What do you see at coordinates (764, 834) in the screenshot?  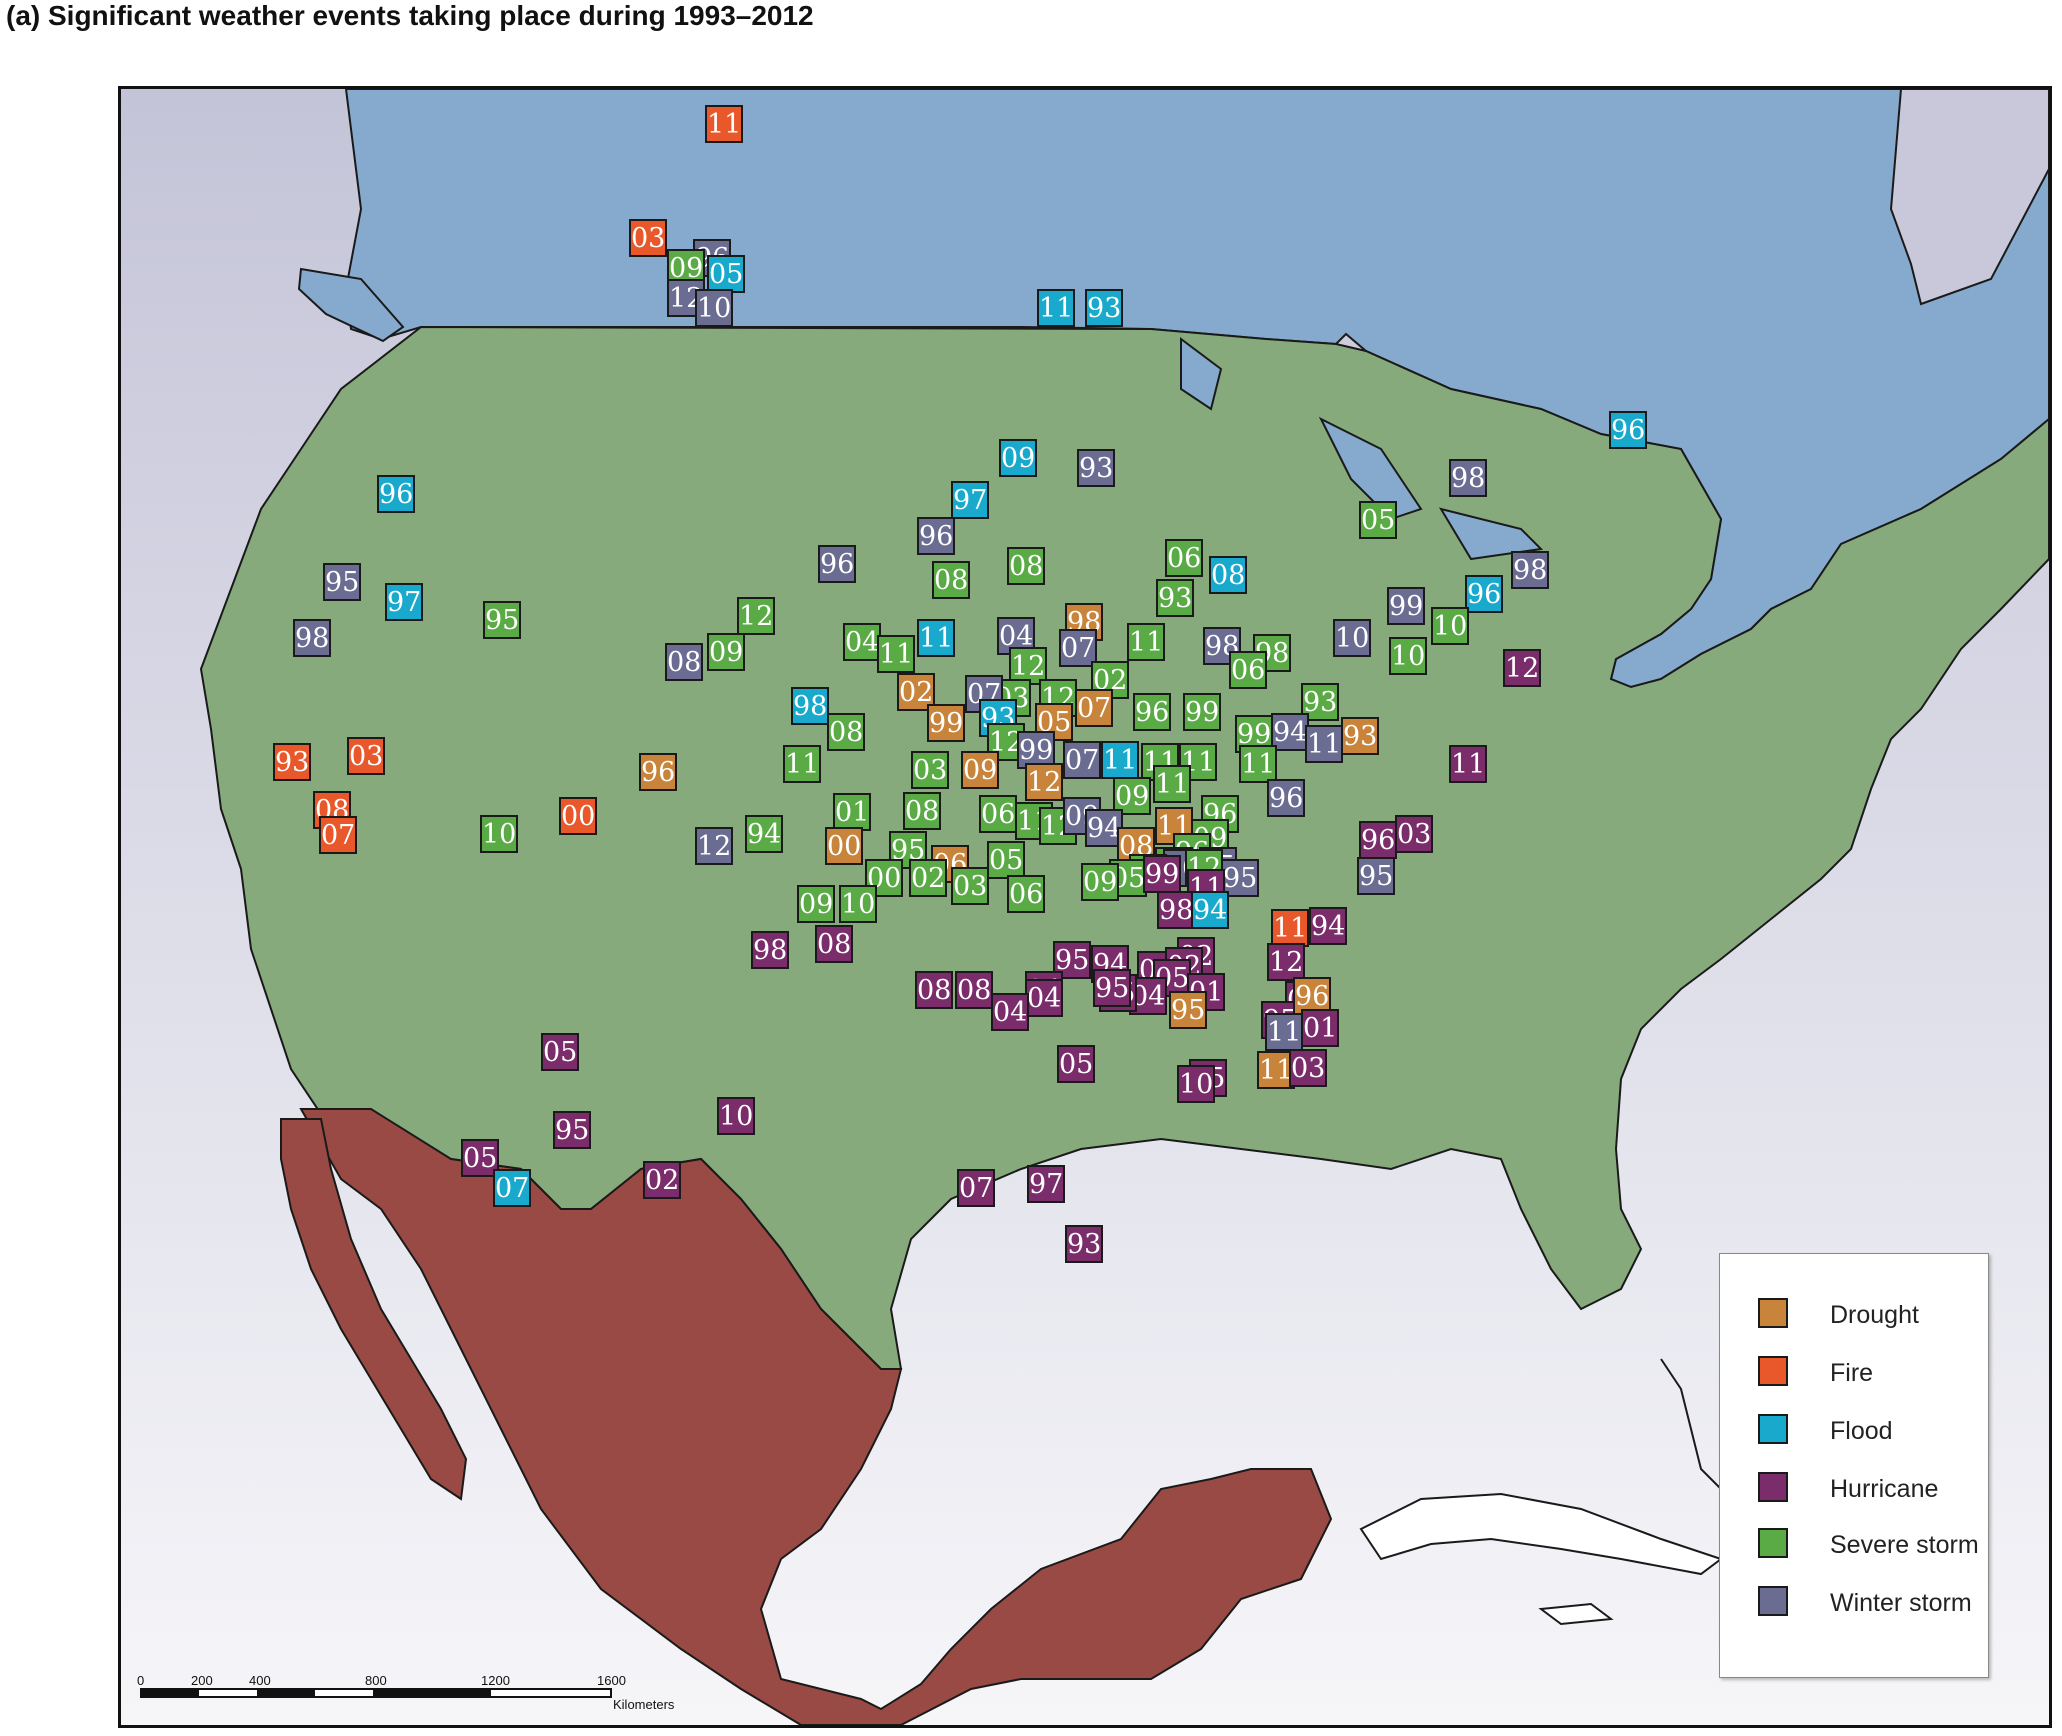 I see `event-marker-severe-storm: 94` at bounding box center [764, 834].